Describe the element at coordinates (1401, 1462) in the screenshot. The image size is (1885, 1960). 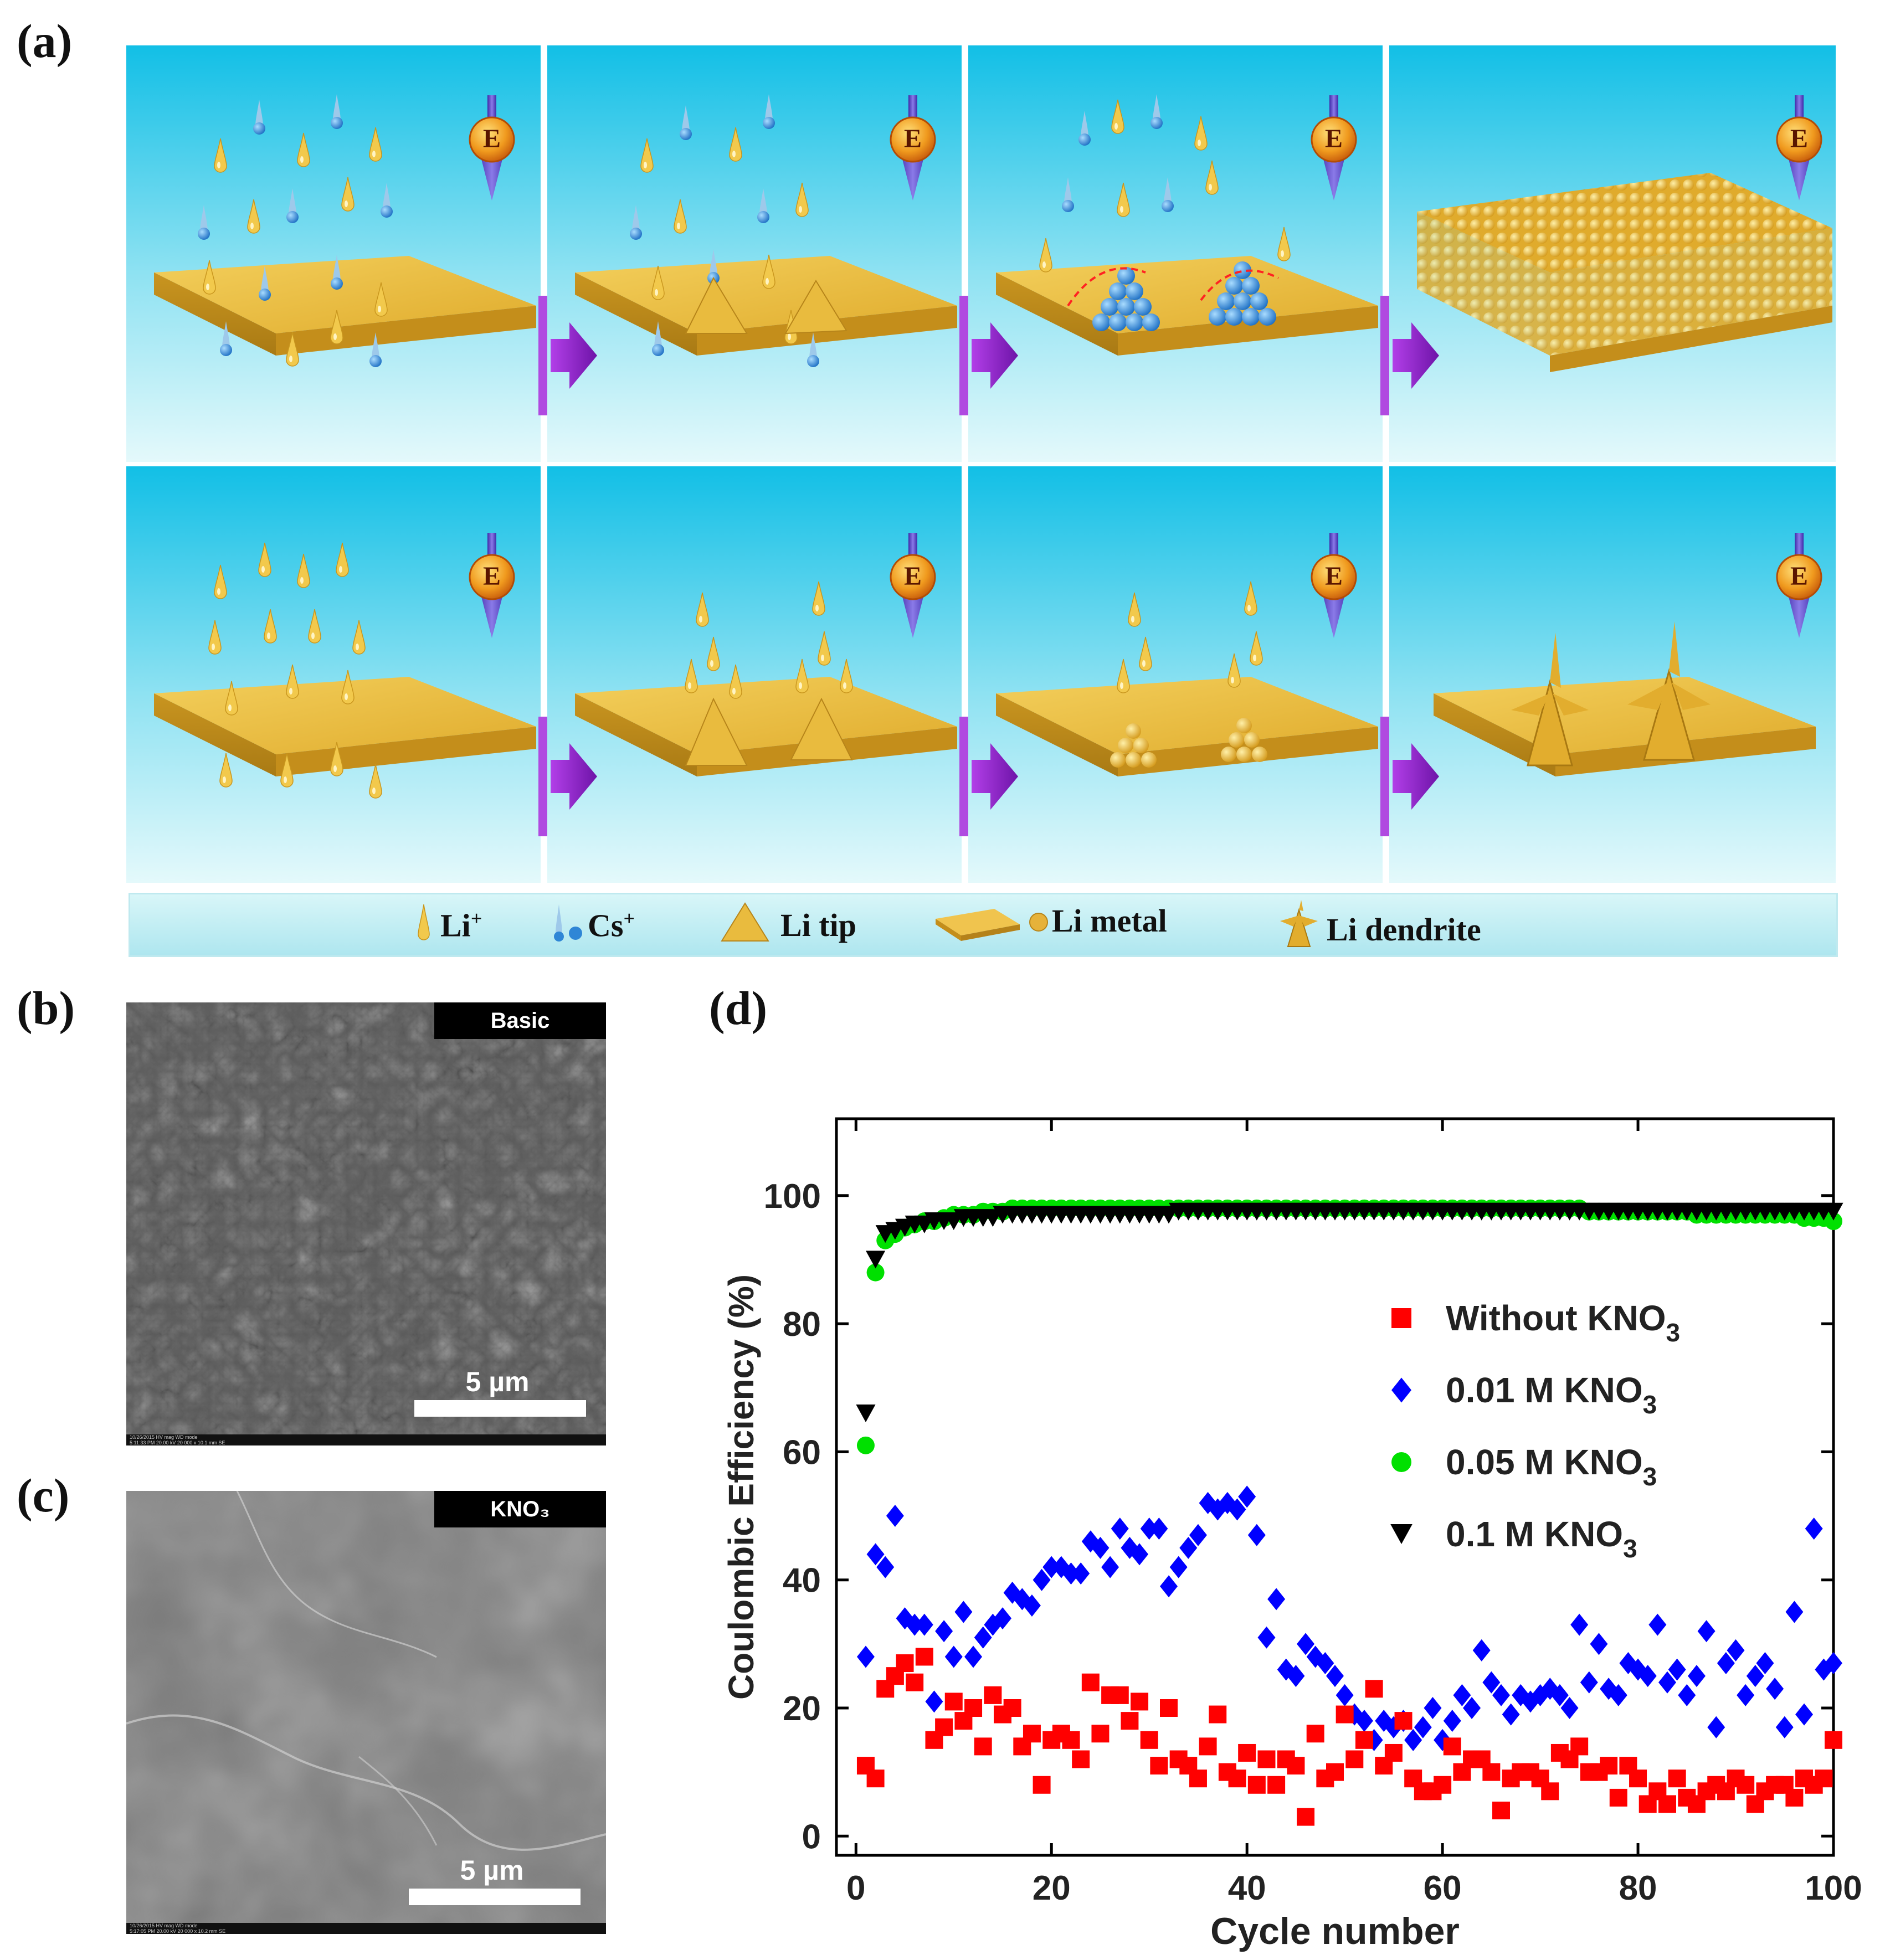
I see `legend-marker-circle` at that location.